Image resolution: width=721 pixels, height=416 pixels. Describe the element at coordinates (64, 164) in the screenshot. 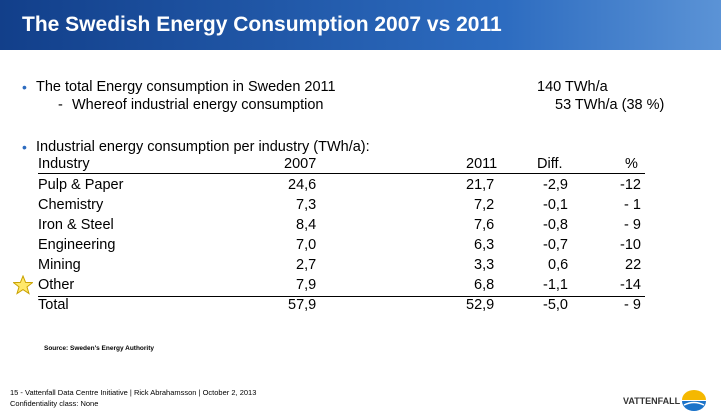

I see `column-header: Industry` at that location.